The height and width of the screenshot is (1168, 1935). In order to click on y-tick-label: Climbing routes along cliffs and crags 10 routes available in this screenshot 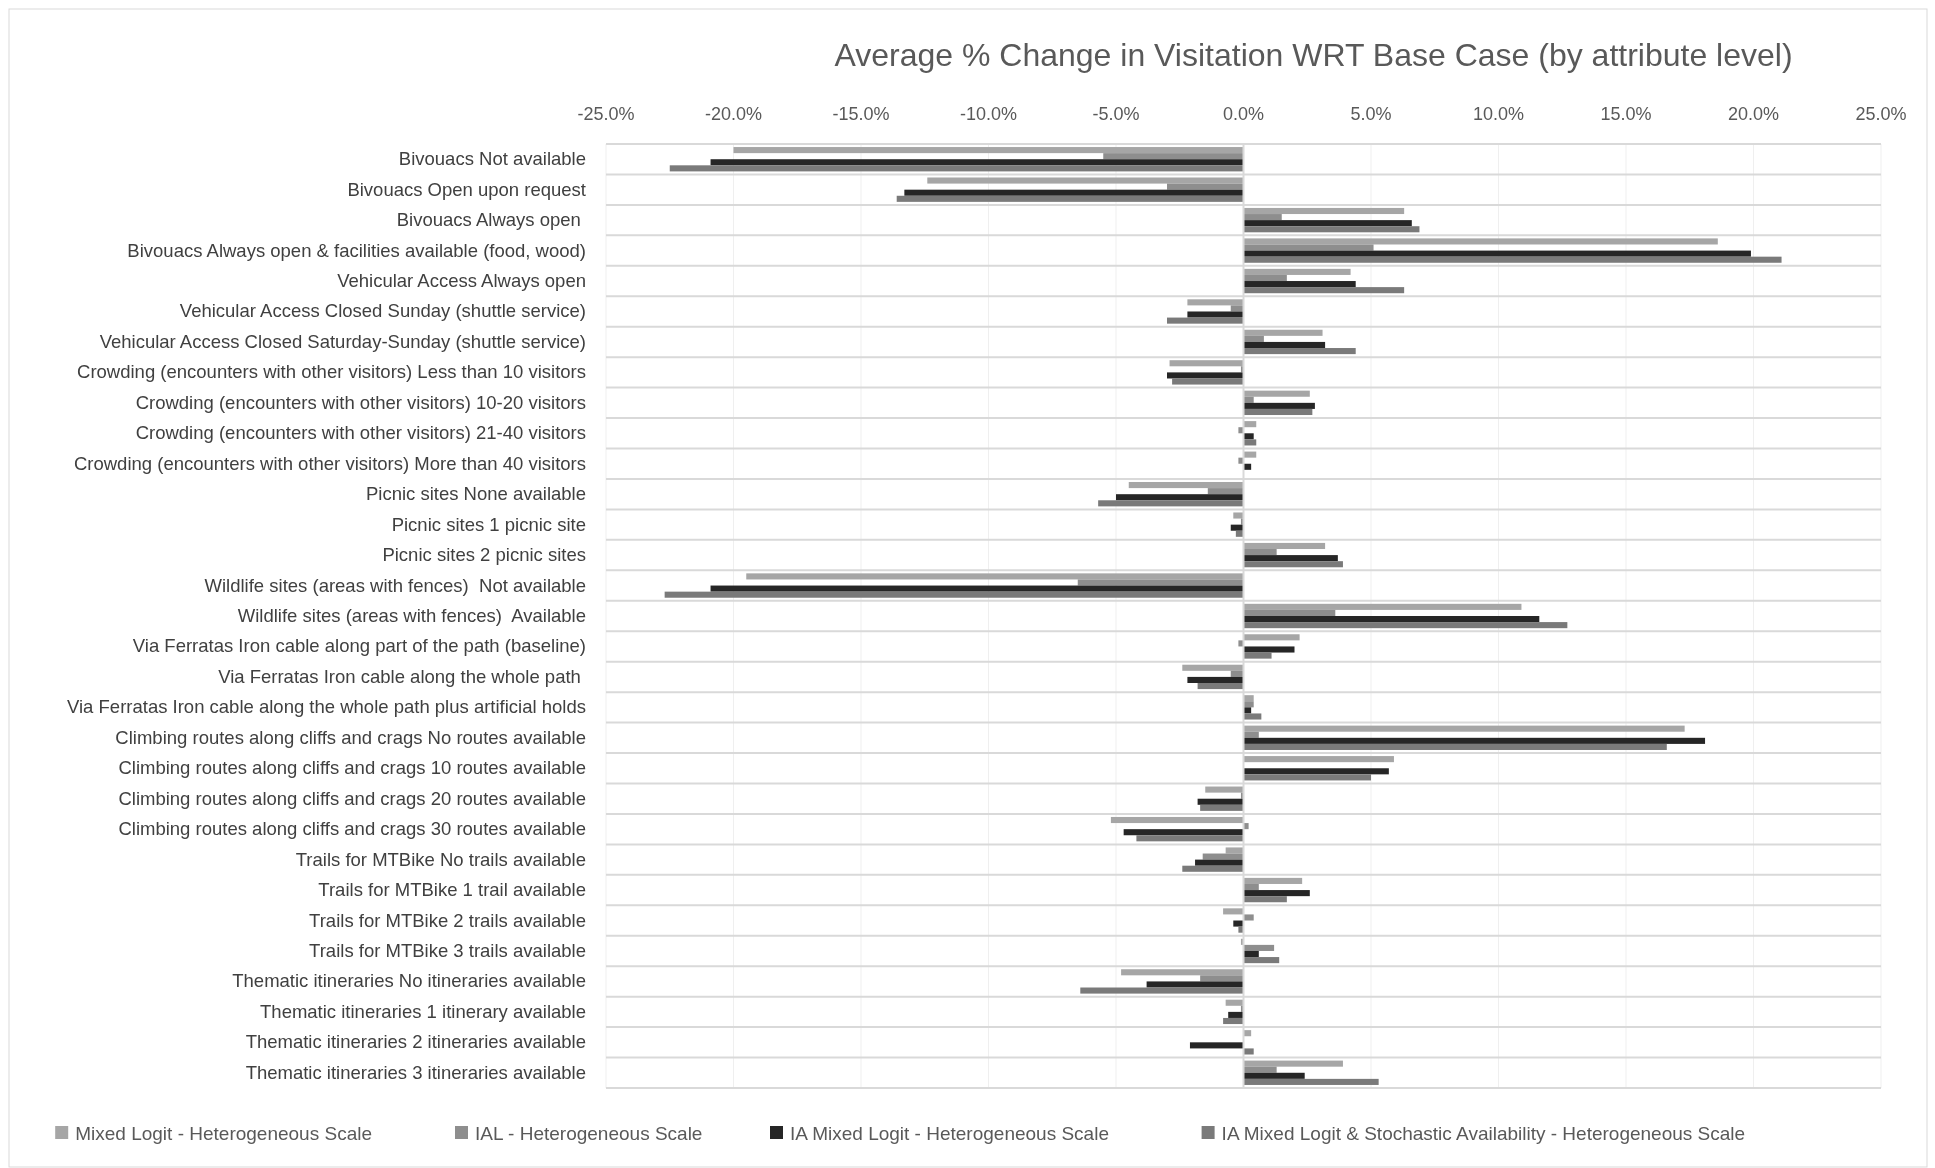, I will do `click(352, 768)`.